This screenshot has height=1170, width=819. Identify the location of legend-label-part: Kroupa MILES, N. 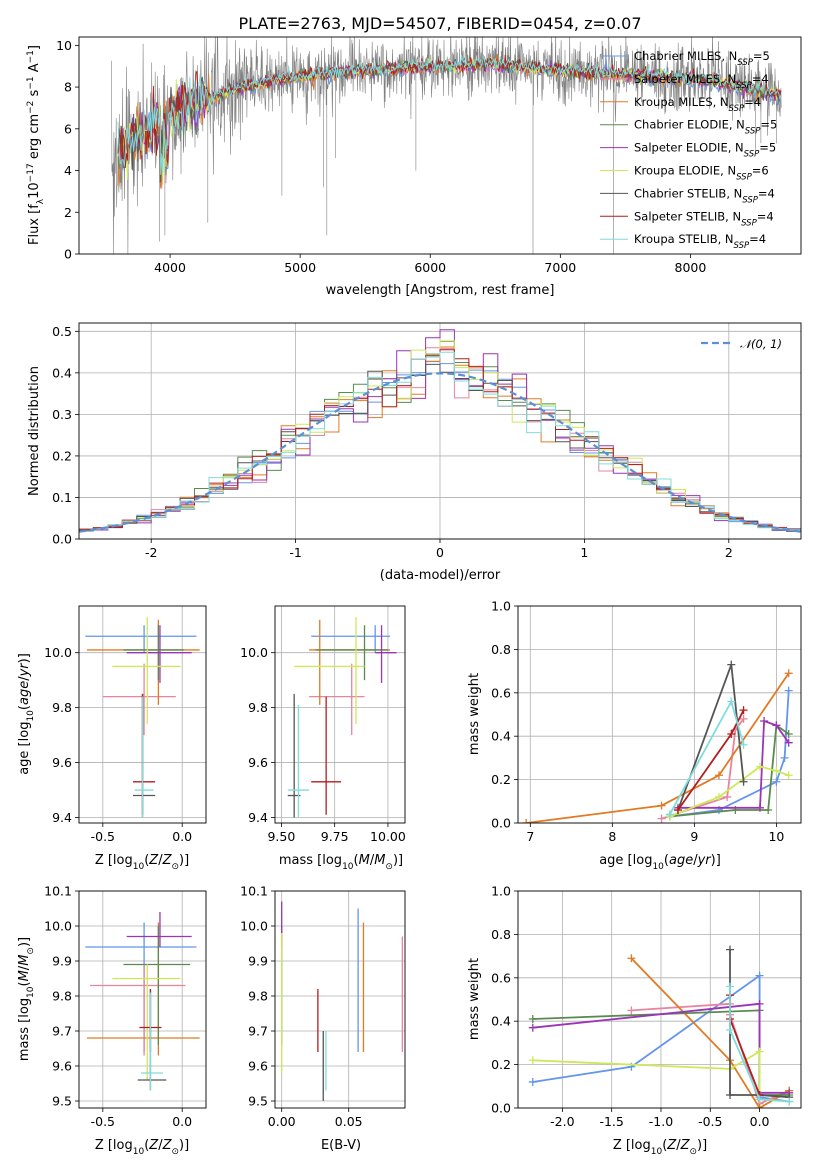
(681, 102).